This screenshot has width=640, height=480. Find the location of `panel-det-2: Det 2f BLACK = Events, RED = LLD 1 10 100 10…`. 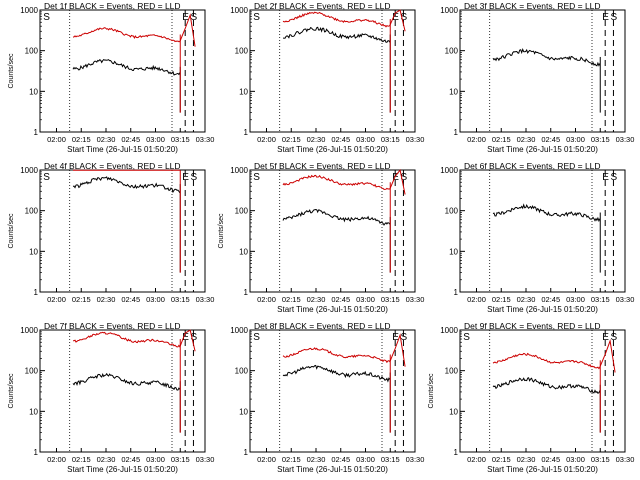

panel-det-2: Det 2f BLACK = Events, RED = LLD 1 10 100 10… is located at coordinates (327, 77).